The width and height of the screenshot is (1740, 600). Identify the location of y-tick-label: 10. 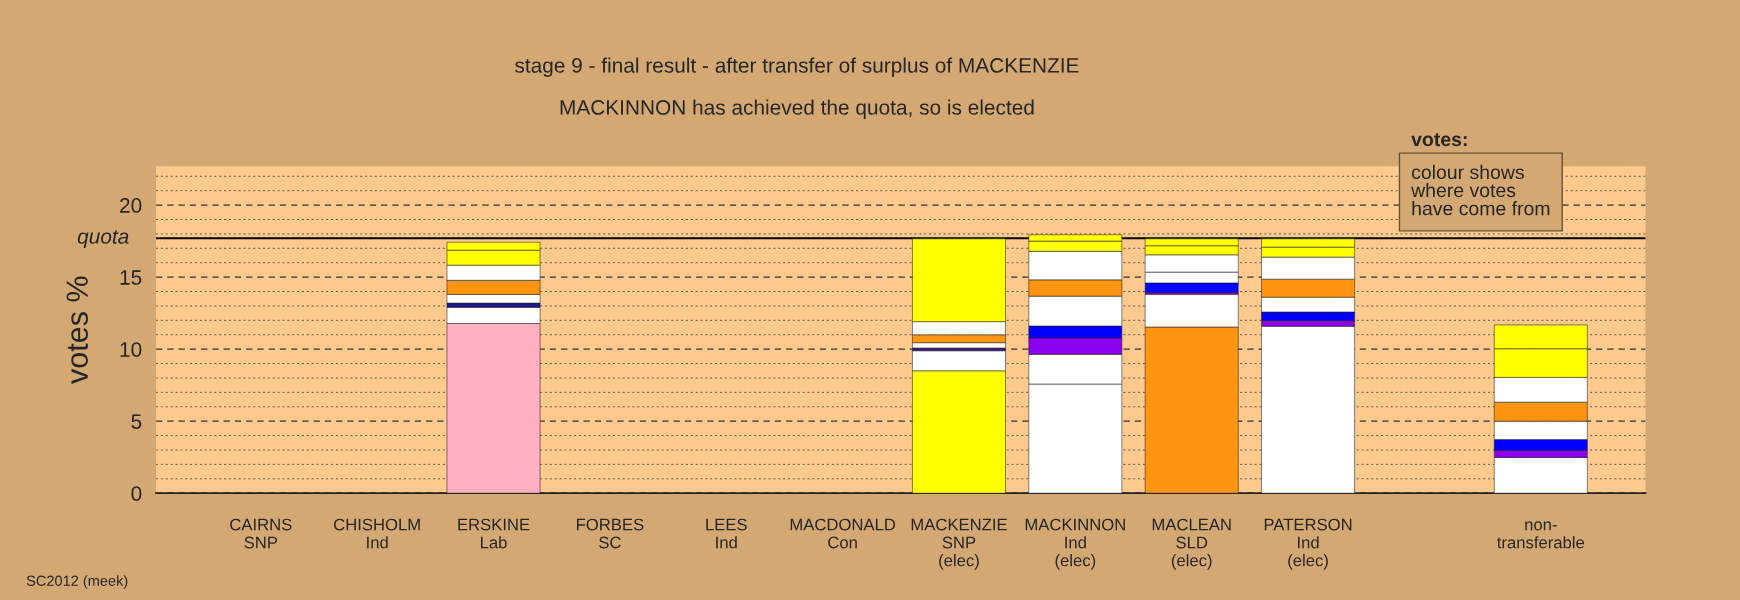
(131, 349).